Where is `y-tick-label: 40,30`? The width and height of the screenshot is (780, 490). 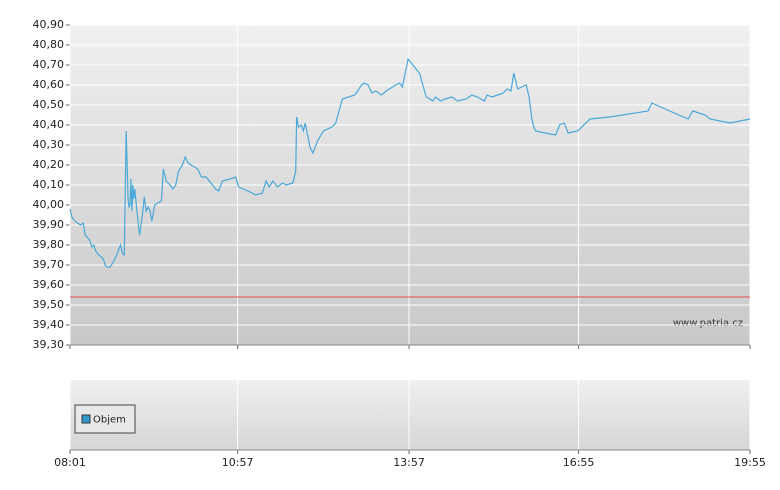
y-tick-label: 40,30 is located at coordinates (49, 144).